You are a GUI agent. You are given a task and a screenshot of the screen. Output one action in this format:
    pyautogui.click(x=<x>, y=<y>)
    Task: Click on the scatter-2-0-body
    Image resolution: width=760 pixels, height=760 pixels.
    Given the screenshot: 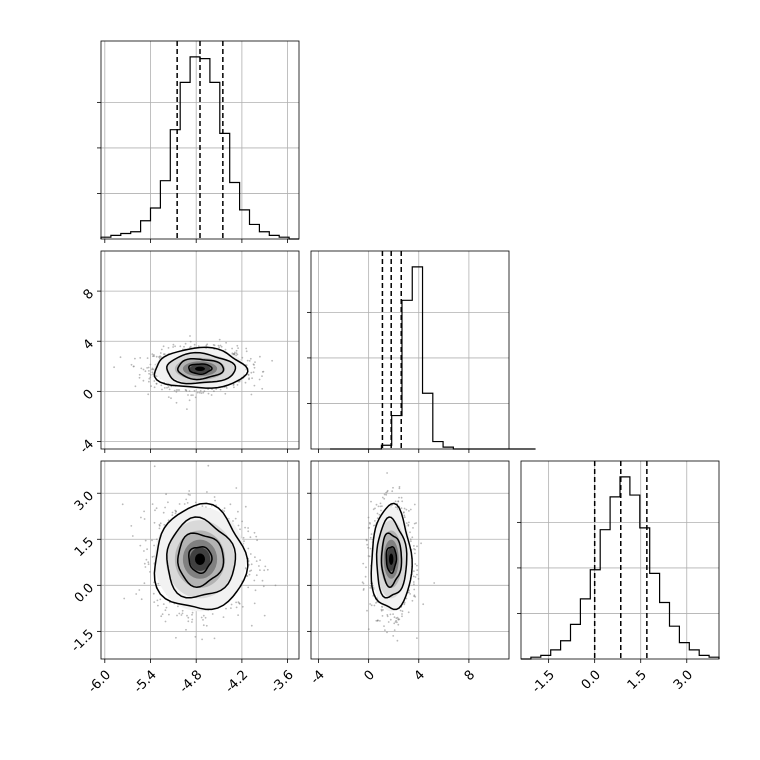 What is the action you would take?
    pyautogui.click(x=199, y=552)
    